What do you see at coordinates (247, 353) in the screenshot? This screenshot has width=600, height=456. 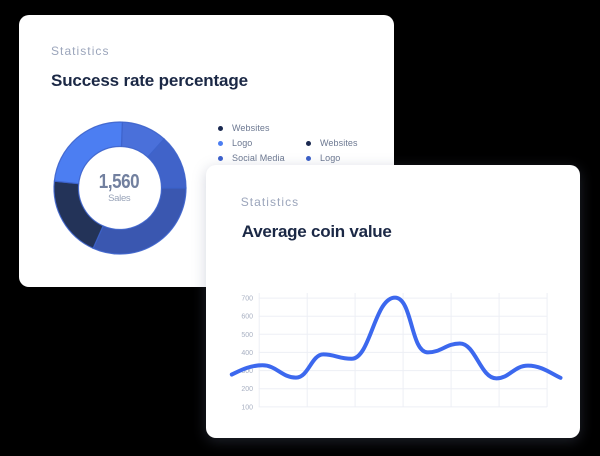 I see `svg-text: 400` at bounding box center [247, 353].